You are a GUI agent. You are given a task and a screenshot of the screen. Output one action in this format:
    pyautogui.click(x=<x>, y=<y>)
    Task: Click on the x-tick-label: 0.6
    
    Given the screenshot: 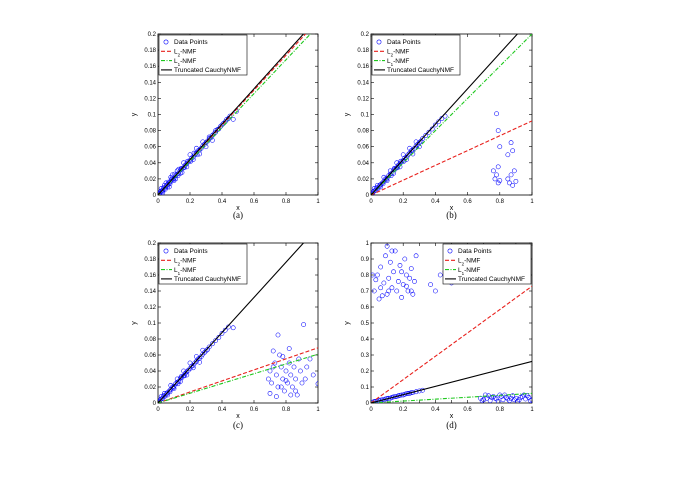 What is the action you would take?
    pyautogui.click(x=254, y=202)
    